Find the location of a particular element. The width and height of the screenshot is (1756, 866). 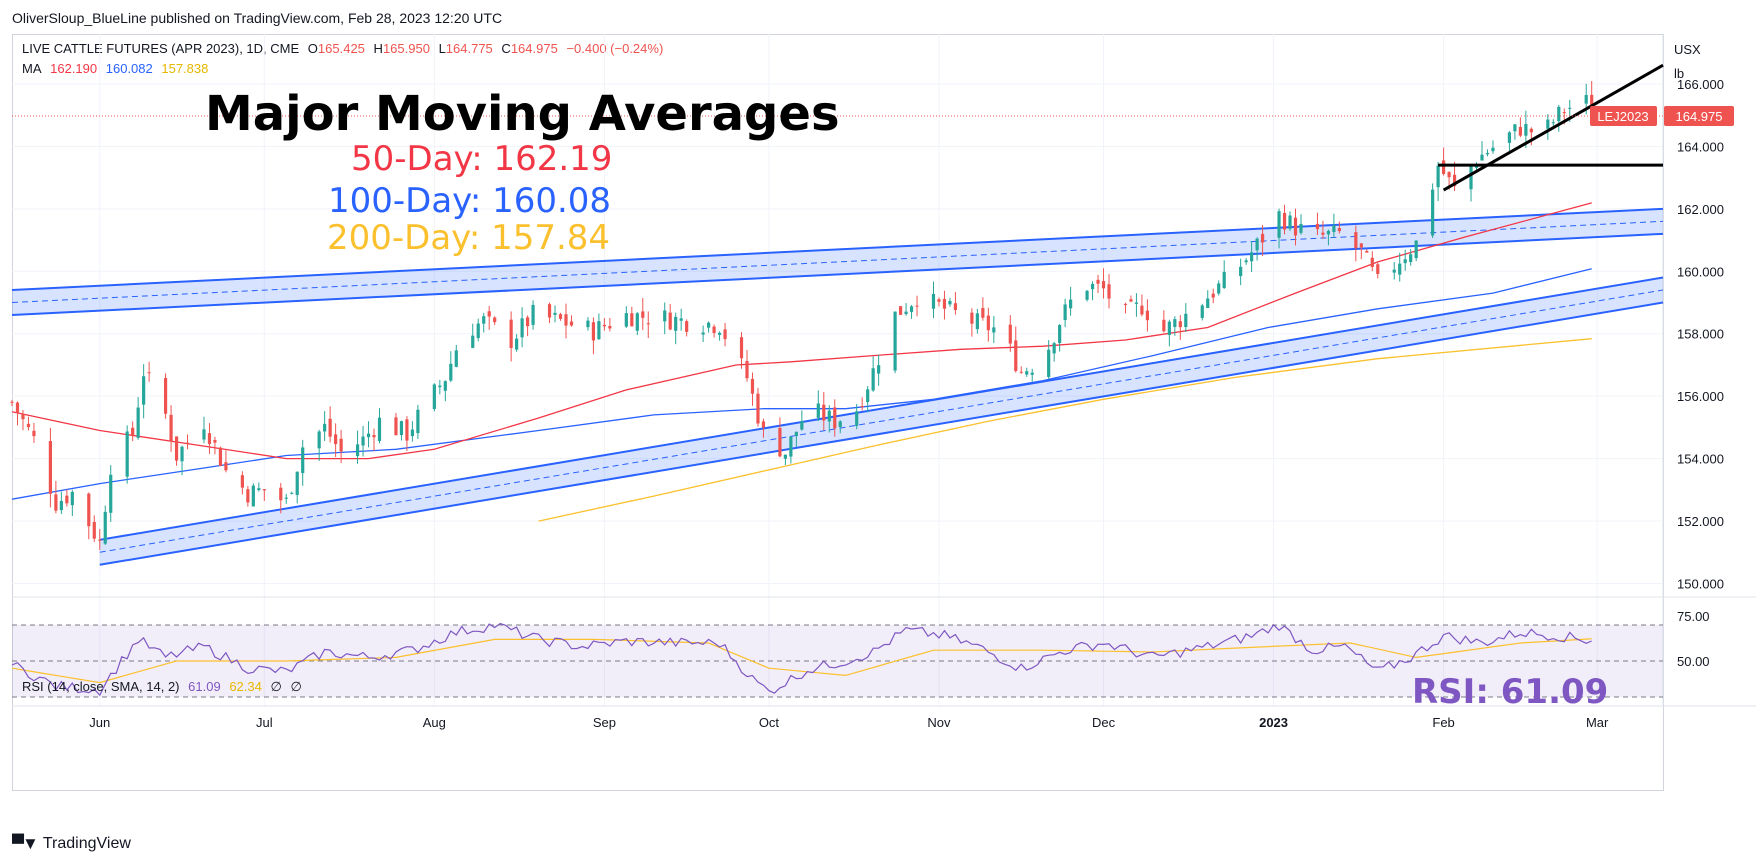

time-axis-label: Sep is located at coordinates (604, 722).